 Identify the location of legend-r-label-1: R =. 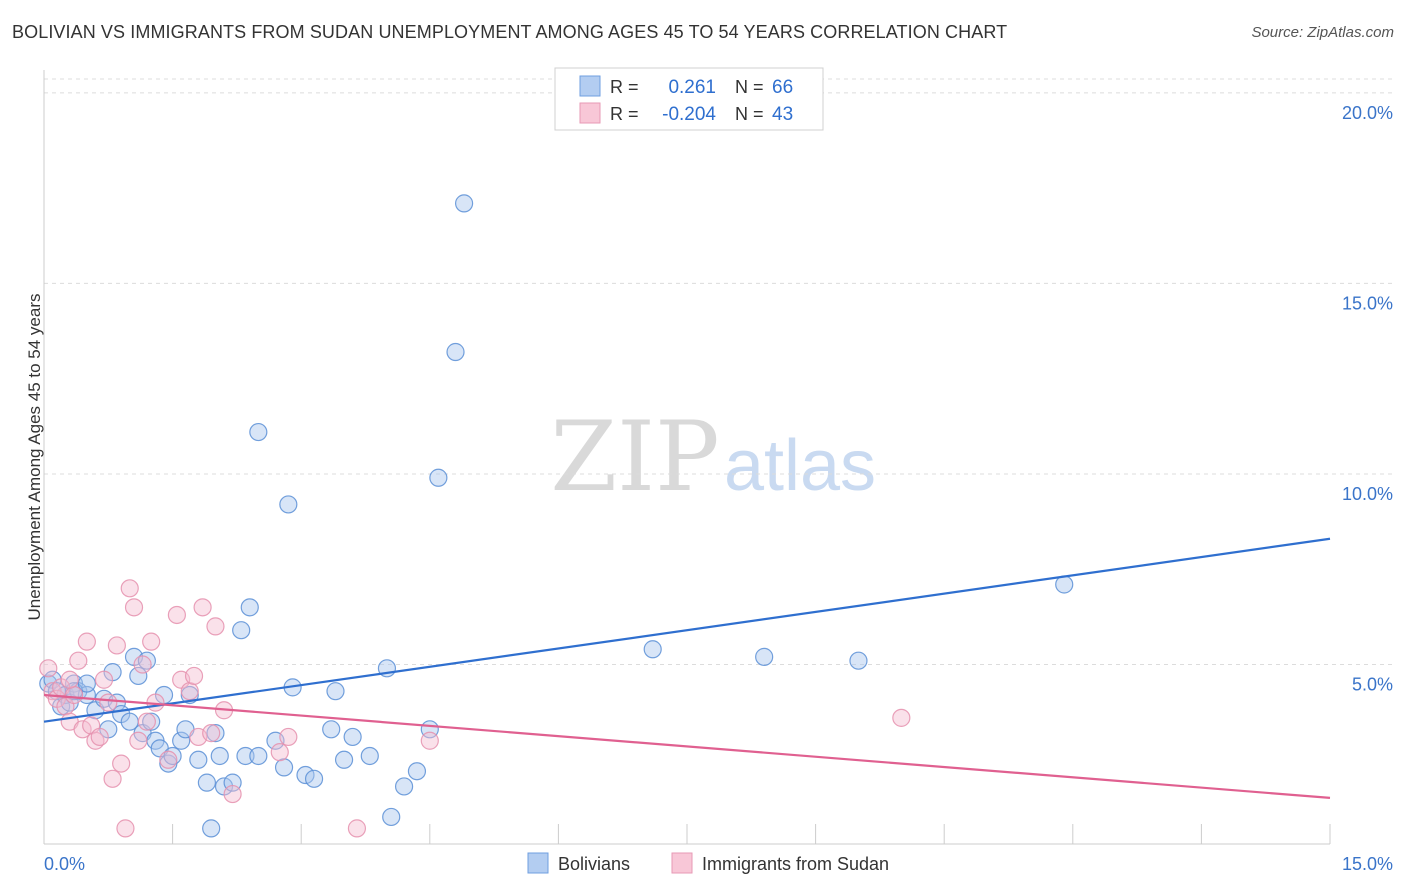
(624, 87).